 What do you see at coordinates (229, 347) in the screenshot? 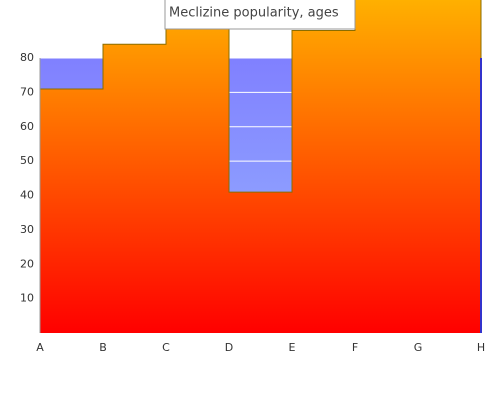
I see `x-tick-label: D` at bounding box center [229, 347].